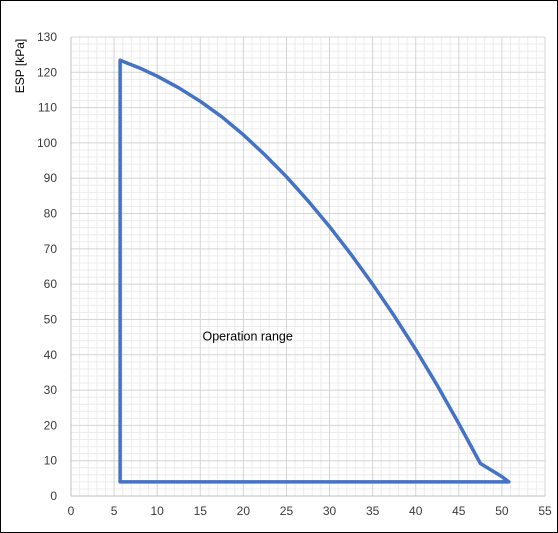  I want to click on y-tick-label: 110, so click(47, 108).